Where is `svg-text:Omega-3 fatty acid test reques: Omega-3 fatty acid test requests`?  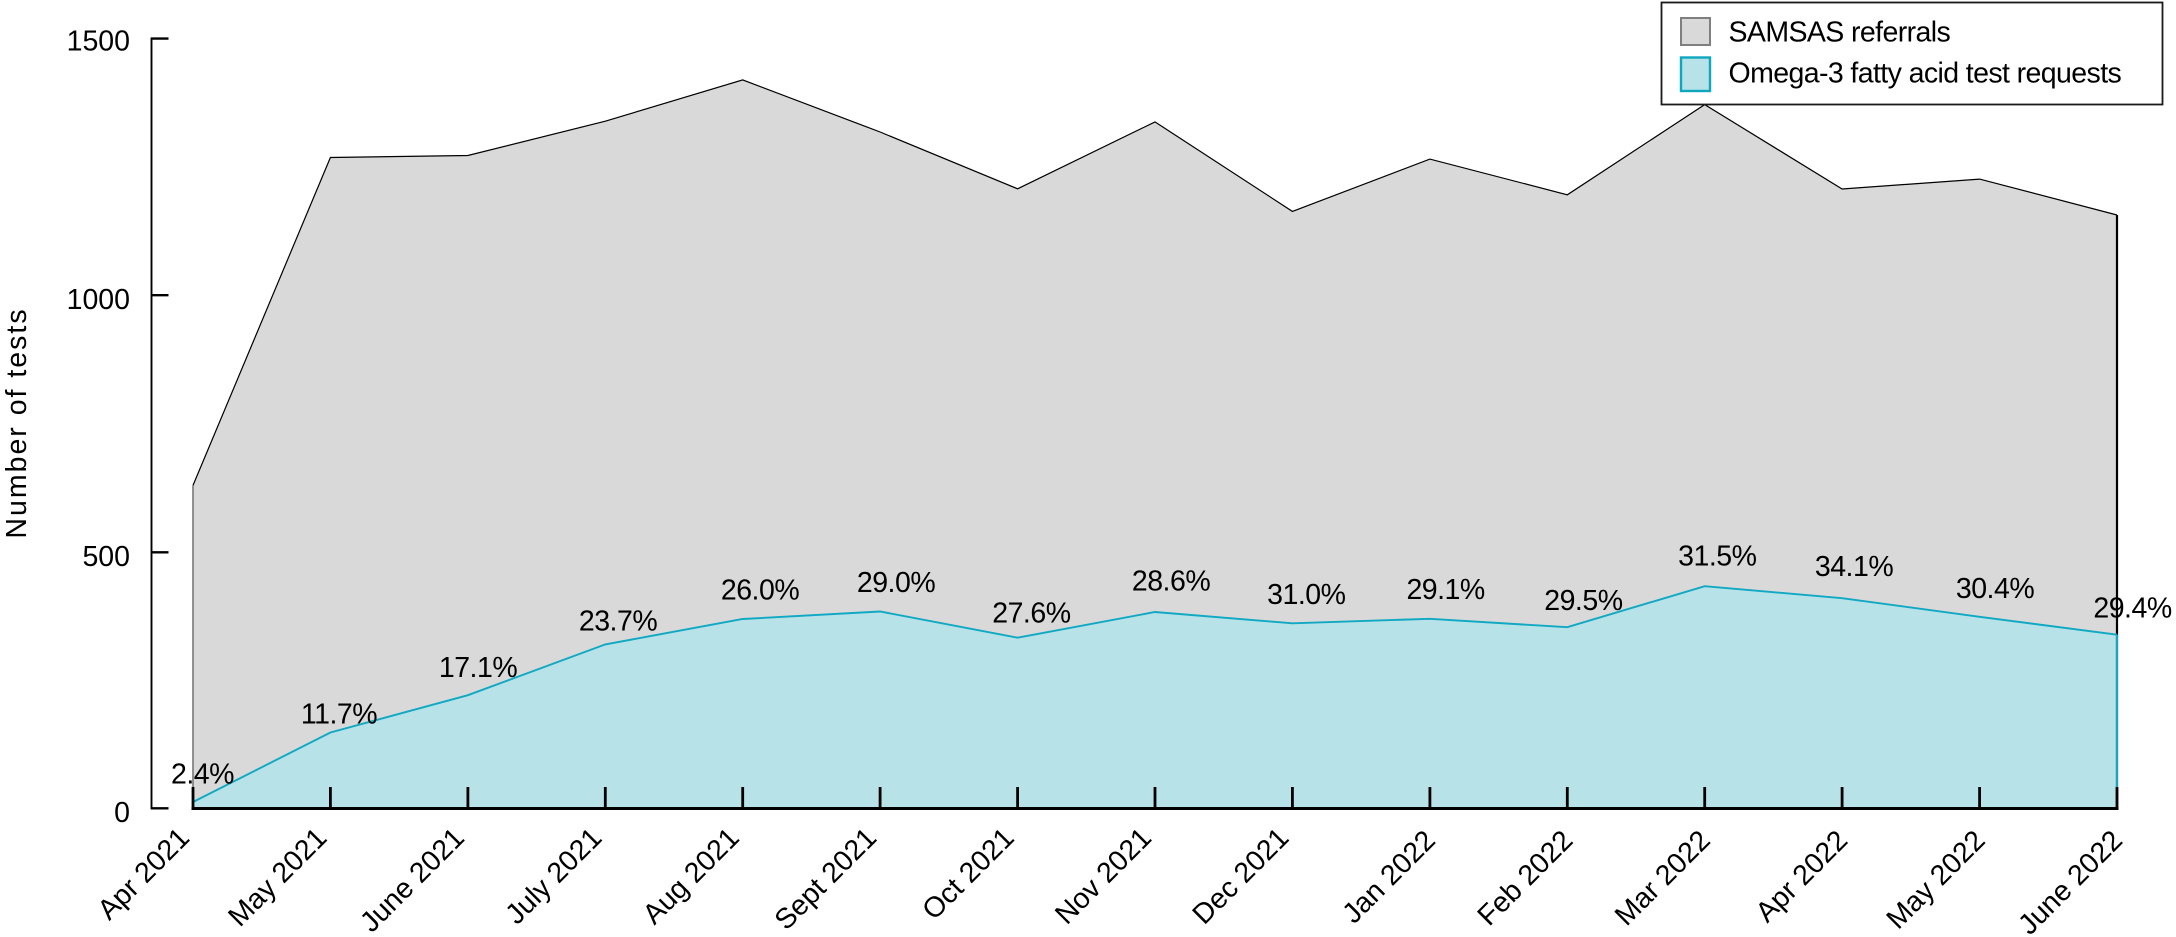 svg-text:Omega-3 fatty acid test reques: Omega-3 fatty acid test requests is located at coordinates (1925, 74).